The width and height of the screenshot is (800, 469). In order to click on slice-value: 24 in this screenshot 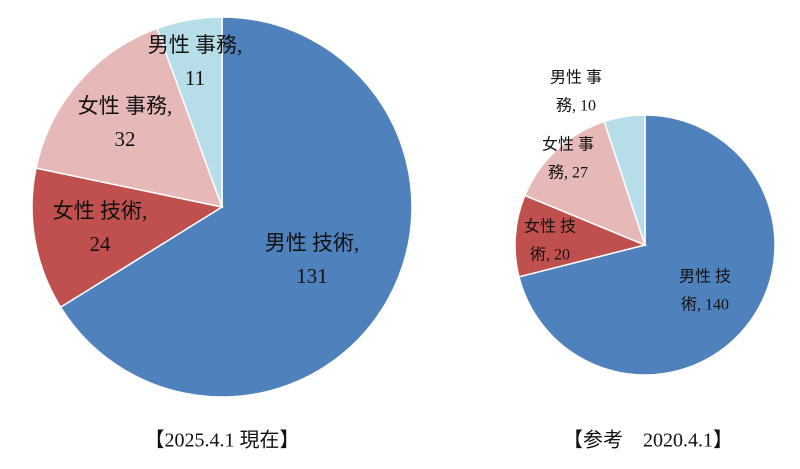, I will do `click(101, 244)`.